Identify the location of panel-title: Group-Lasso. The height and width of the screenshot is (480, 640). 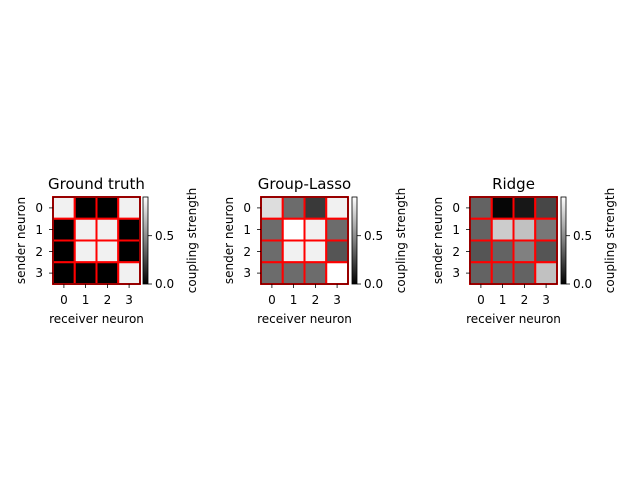
(304, 184).